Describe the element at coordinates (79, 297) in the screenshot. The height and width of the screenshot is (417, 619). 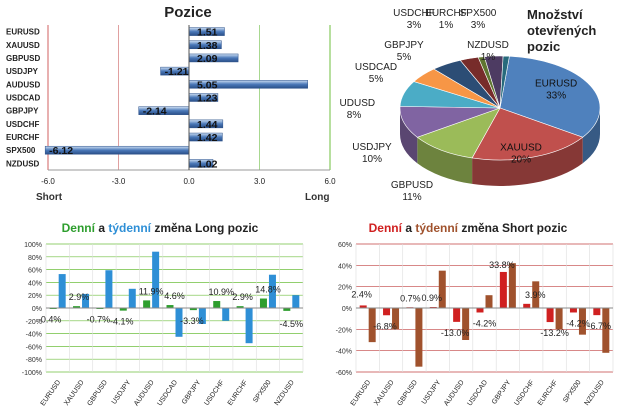
I see `value-label: 2.9%` at that location.